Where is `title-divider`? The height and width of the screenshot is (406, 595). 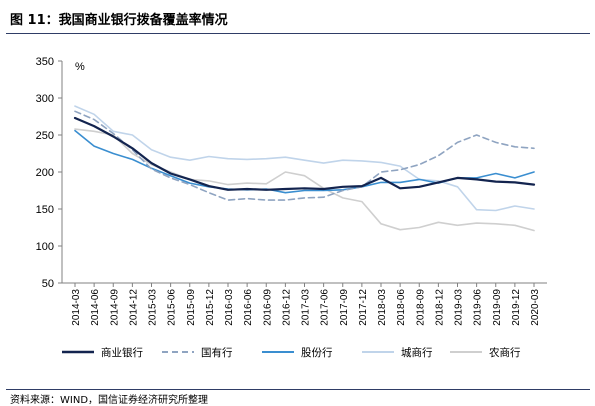
title-divider is located at coordinates (298, 33).